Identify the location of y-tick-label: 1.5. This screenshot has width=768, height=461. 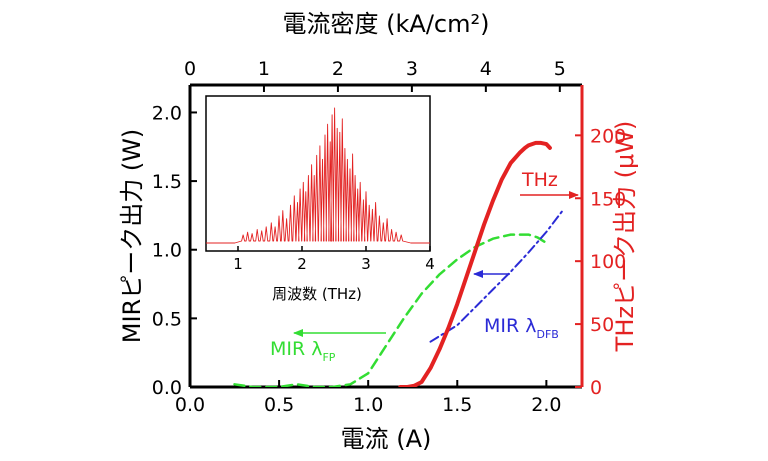
(167, 182).